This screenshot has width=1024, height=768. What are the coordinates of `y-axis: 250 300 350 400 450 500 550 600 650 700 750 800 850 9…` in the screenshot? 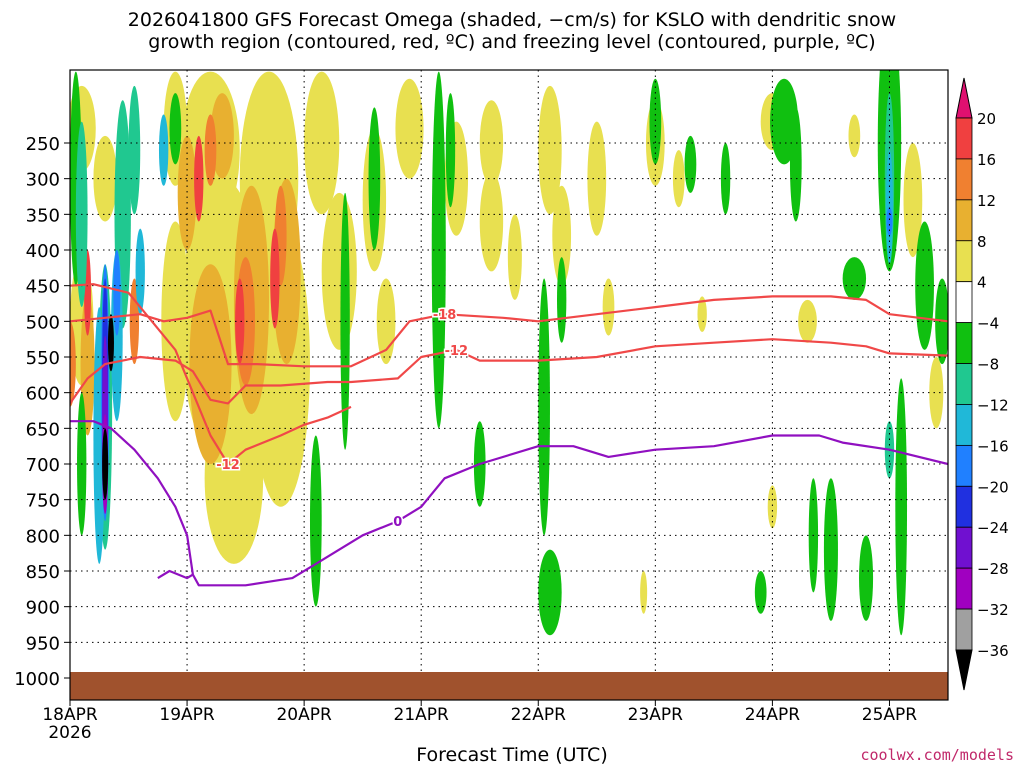 It's located at (42, 412).